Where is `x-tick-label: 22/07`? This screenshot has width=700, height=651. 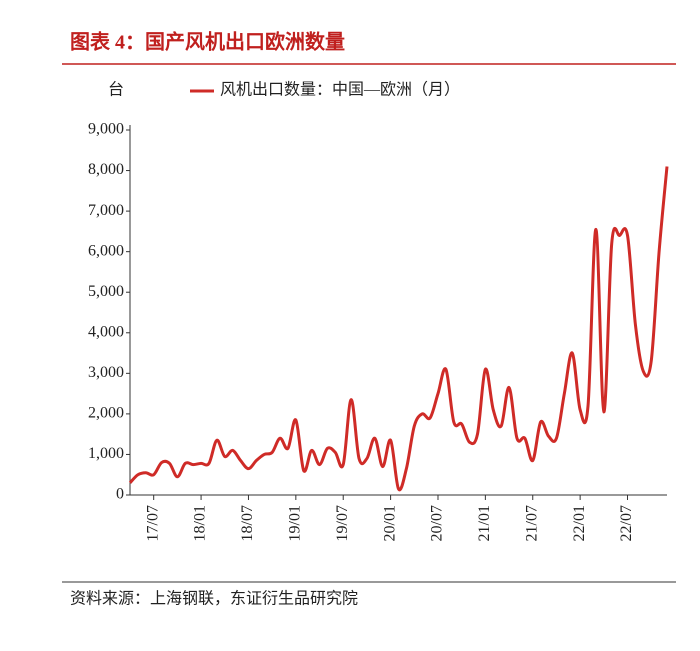 x-tick-label: 22/07 is located at coordinates (626, 523).